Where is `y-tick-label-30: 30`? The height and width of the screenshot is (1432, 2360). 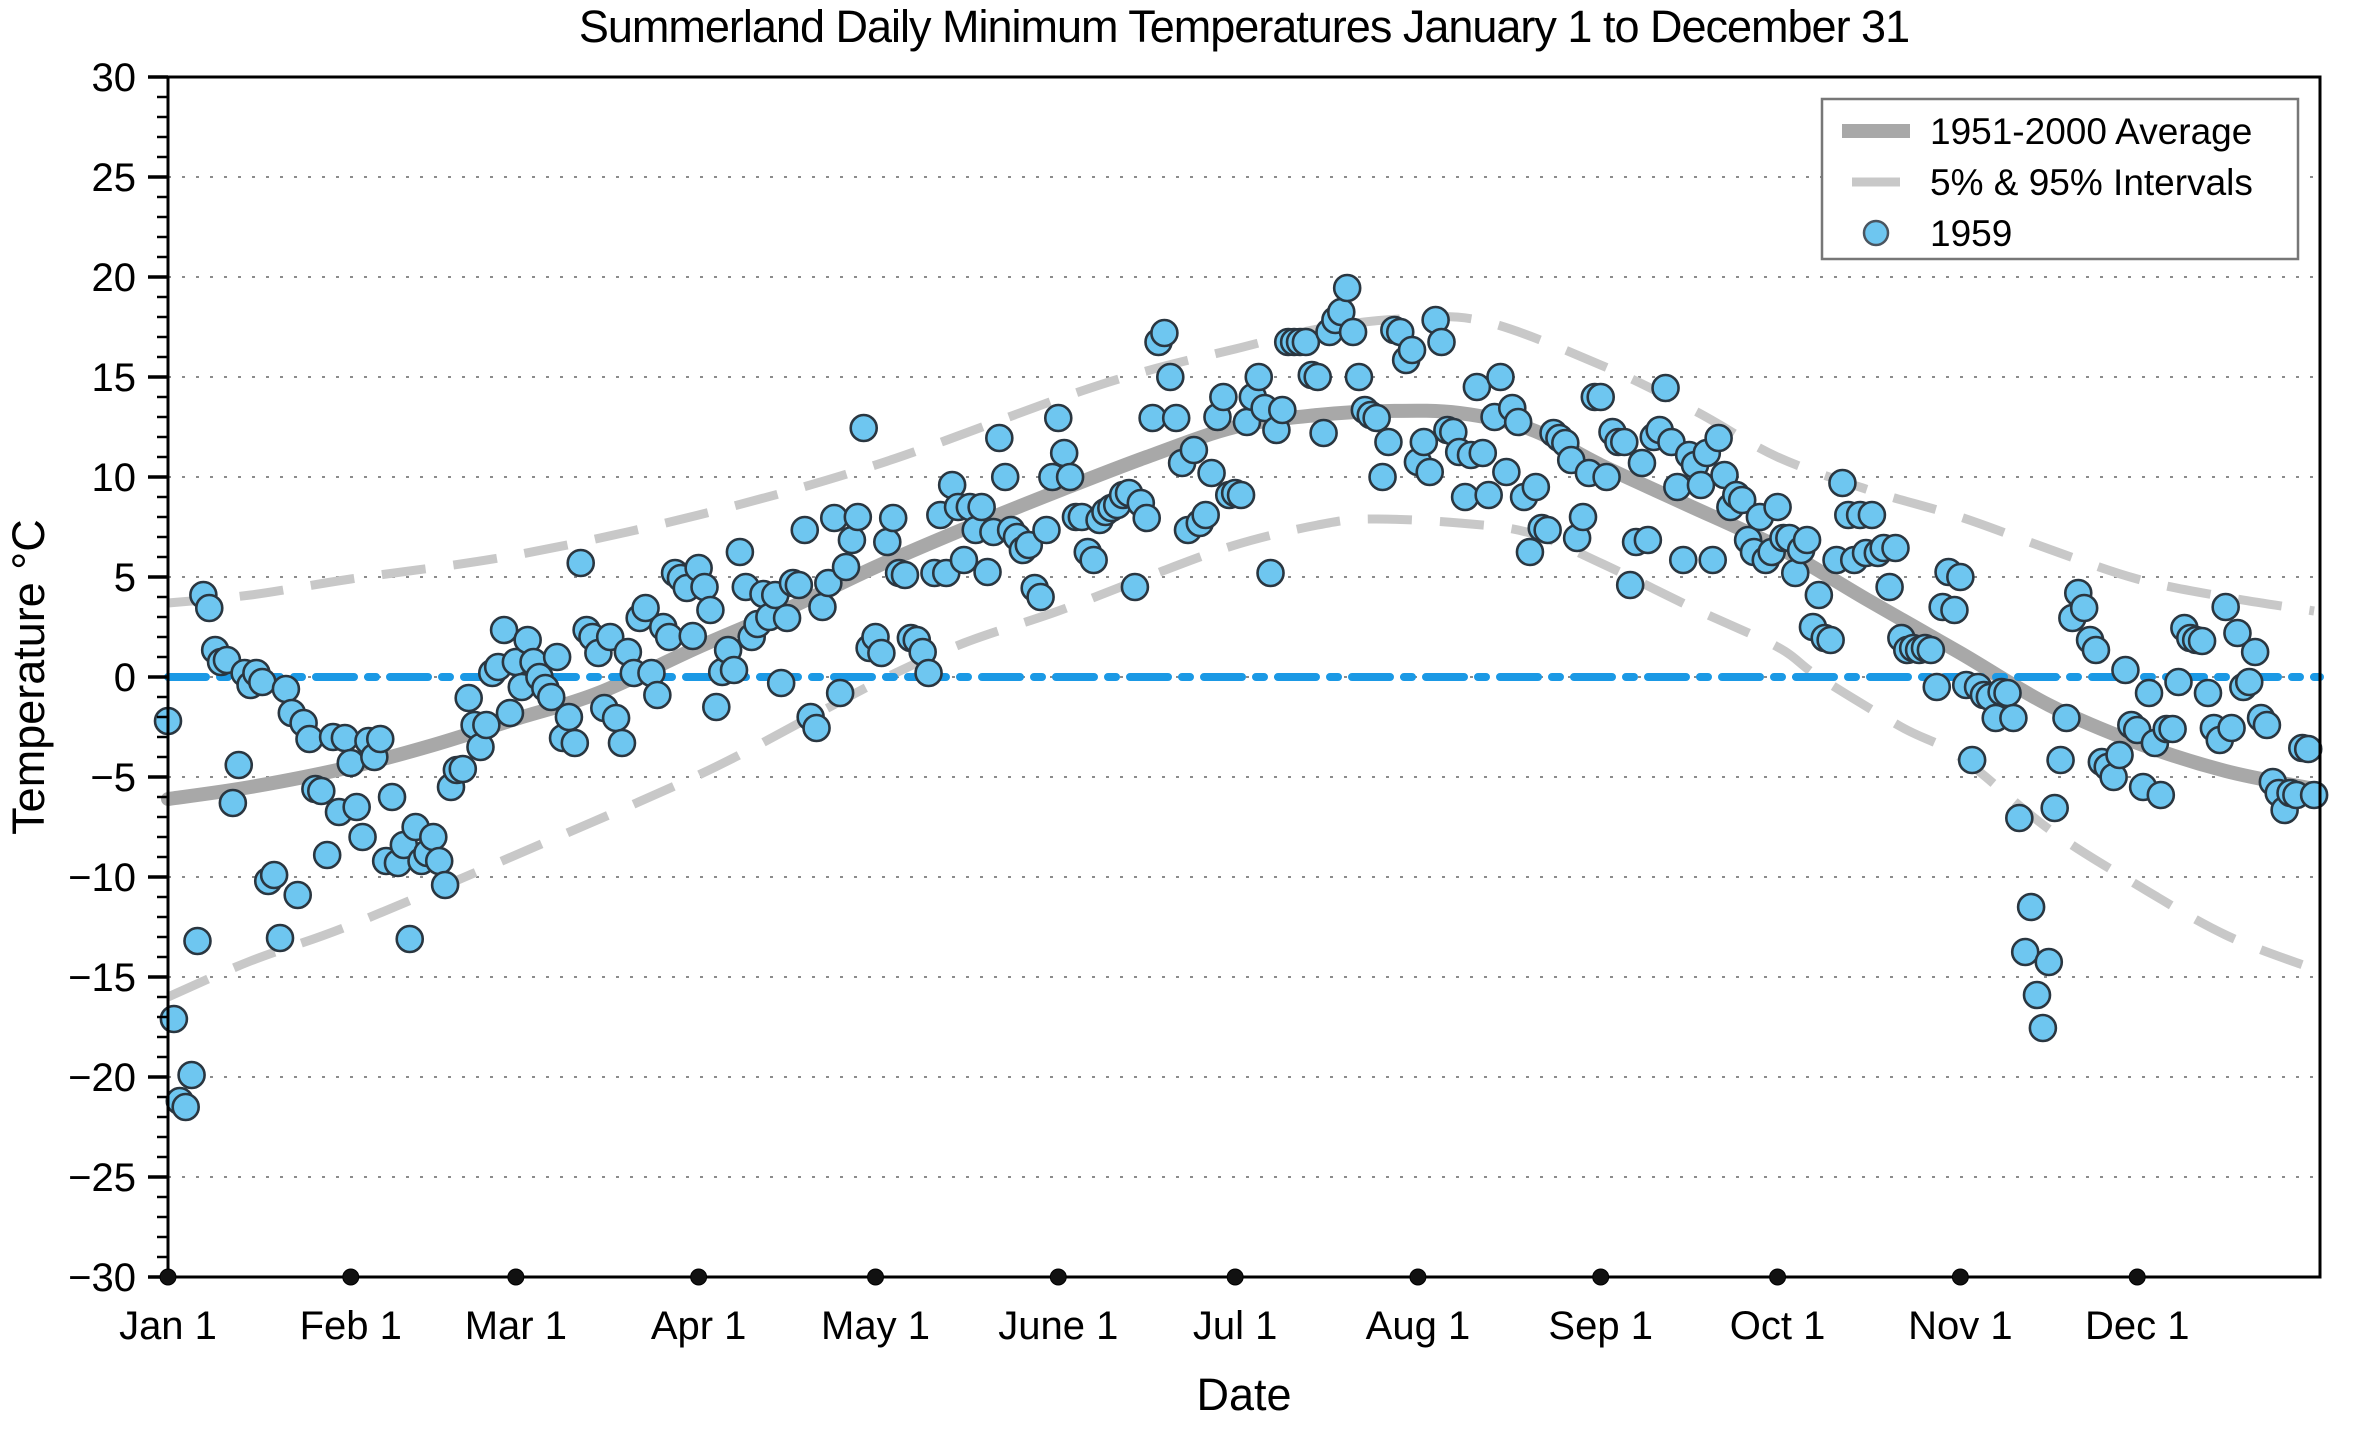
y-tick-label-30: 30 is located at coordinates (114, 78).